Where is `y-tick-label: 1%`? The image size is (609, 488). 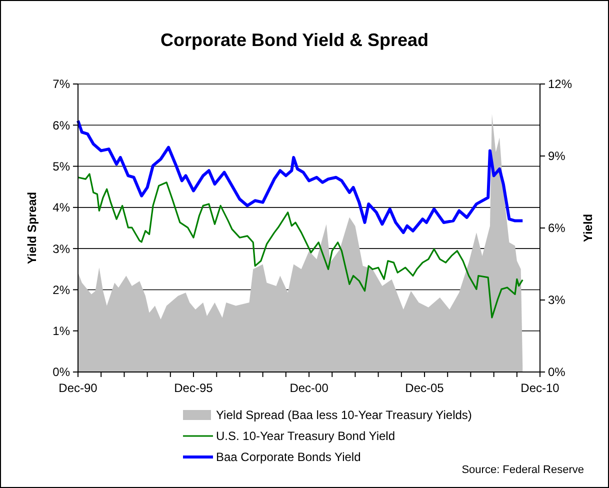 y-tick-label: 1% is located at coordinates (61, 331).